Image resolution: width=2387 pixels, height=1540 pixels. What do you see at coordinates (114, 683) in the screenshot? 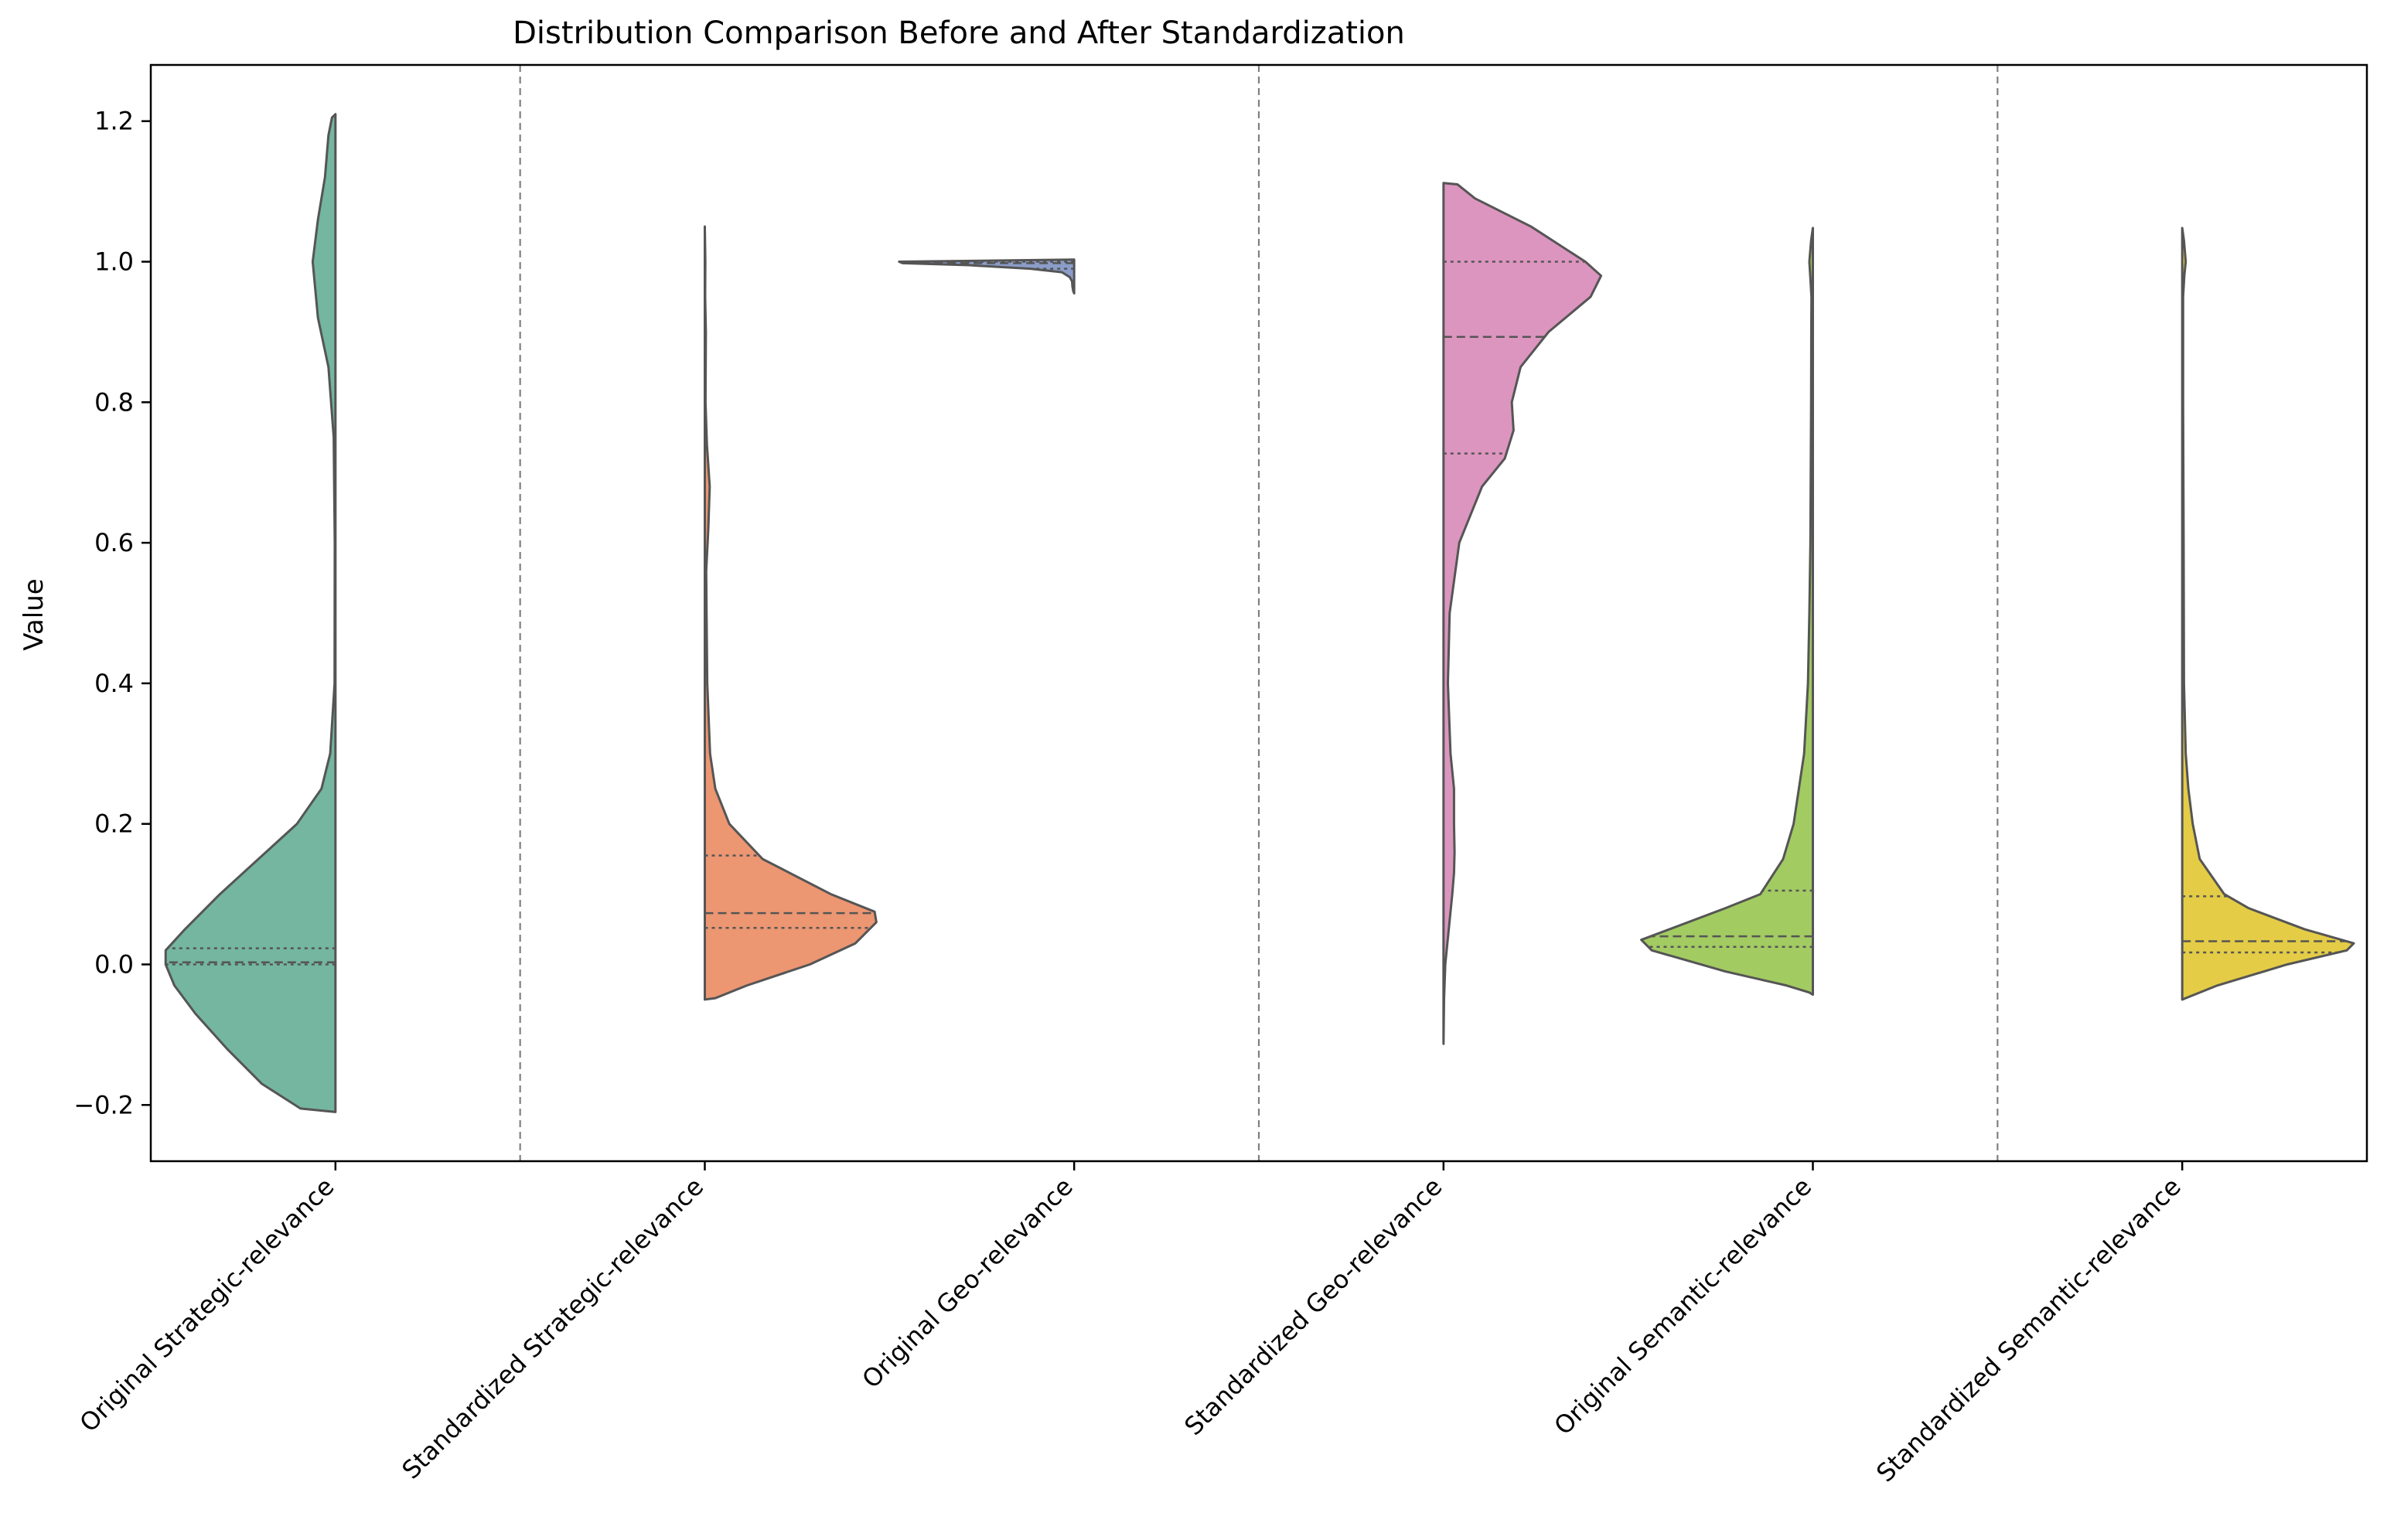
I see `y-tick-label: 0.4` at bounding box center [114, 683].